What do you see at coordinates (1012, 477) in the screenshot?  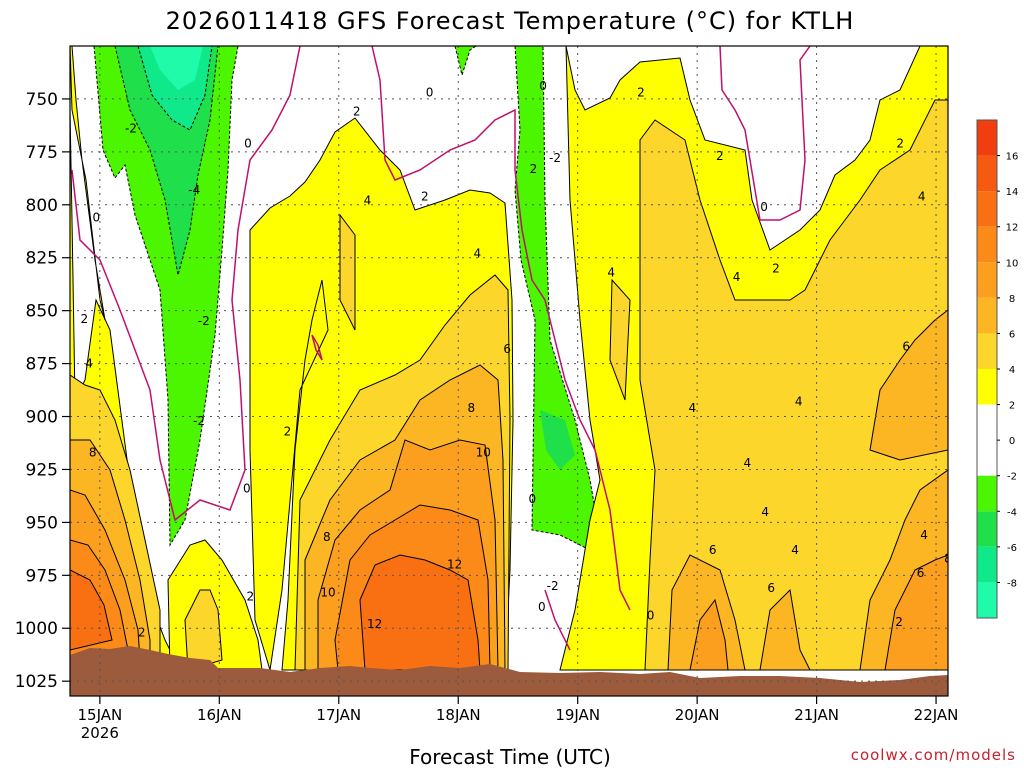 I see `legend-tick-label: -2` at bounding box center [1012, 477].